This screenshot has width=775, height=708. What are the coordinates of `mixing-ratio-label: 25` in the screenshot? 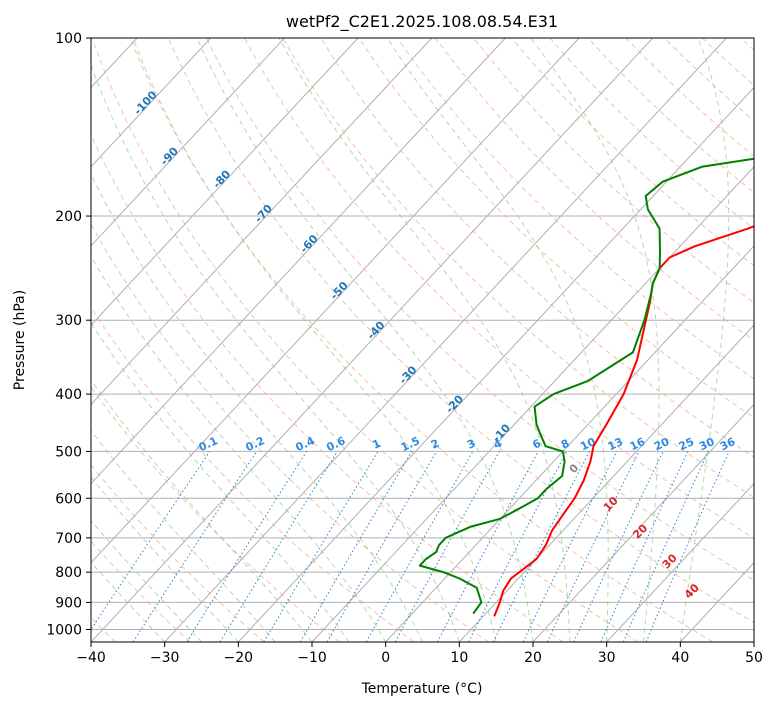 It's located at (686, 444).